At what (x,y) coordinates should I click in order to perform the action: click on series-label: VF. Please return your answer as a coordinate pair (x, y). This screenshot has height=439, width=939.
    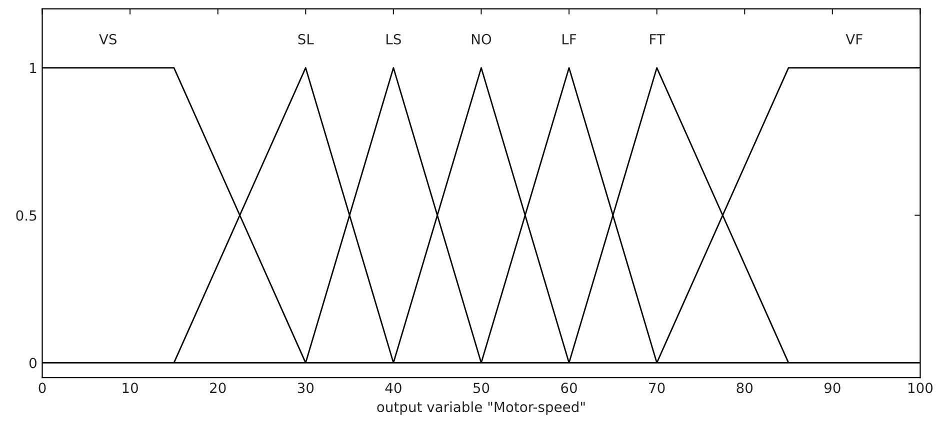
    Looking at the image, I should click on (854, 39).